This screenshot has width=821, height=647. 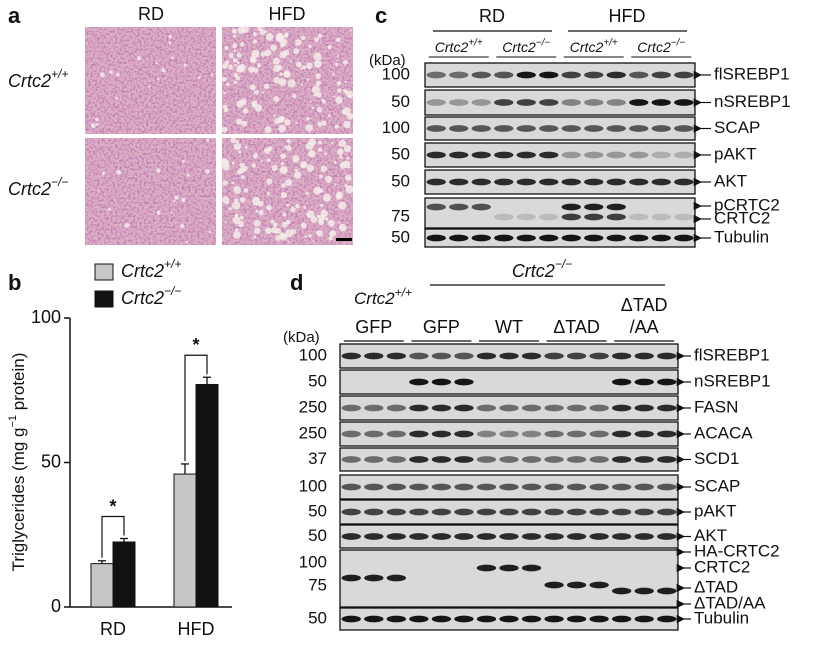 I want to click on y-axis-label-part: −1, so click(x=13, y=421).